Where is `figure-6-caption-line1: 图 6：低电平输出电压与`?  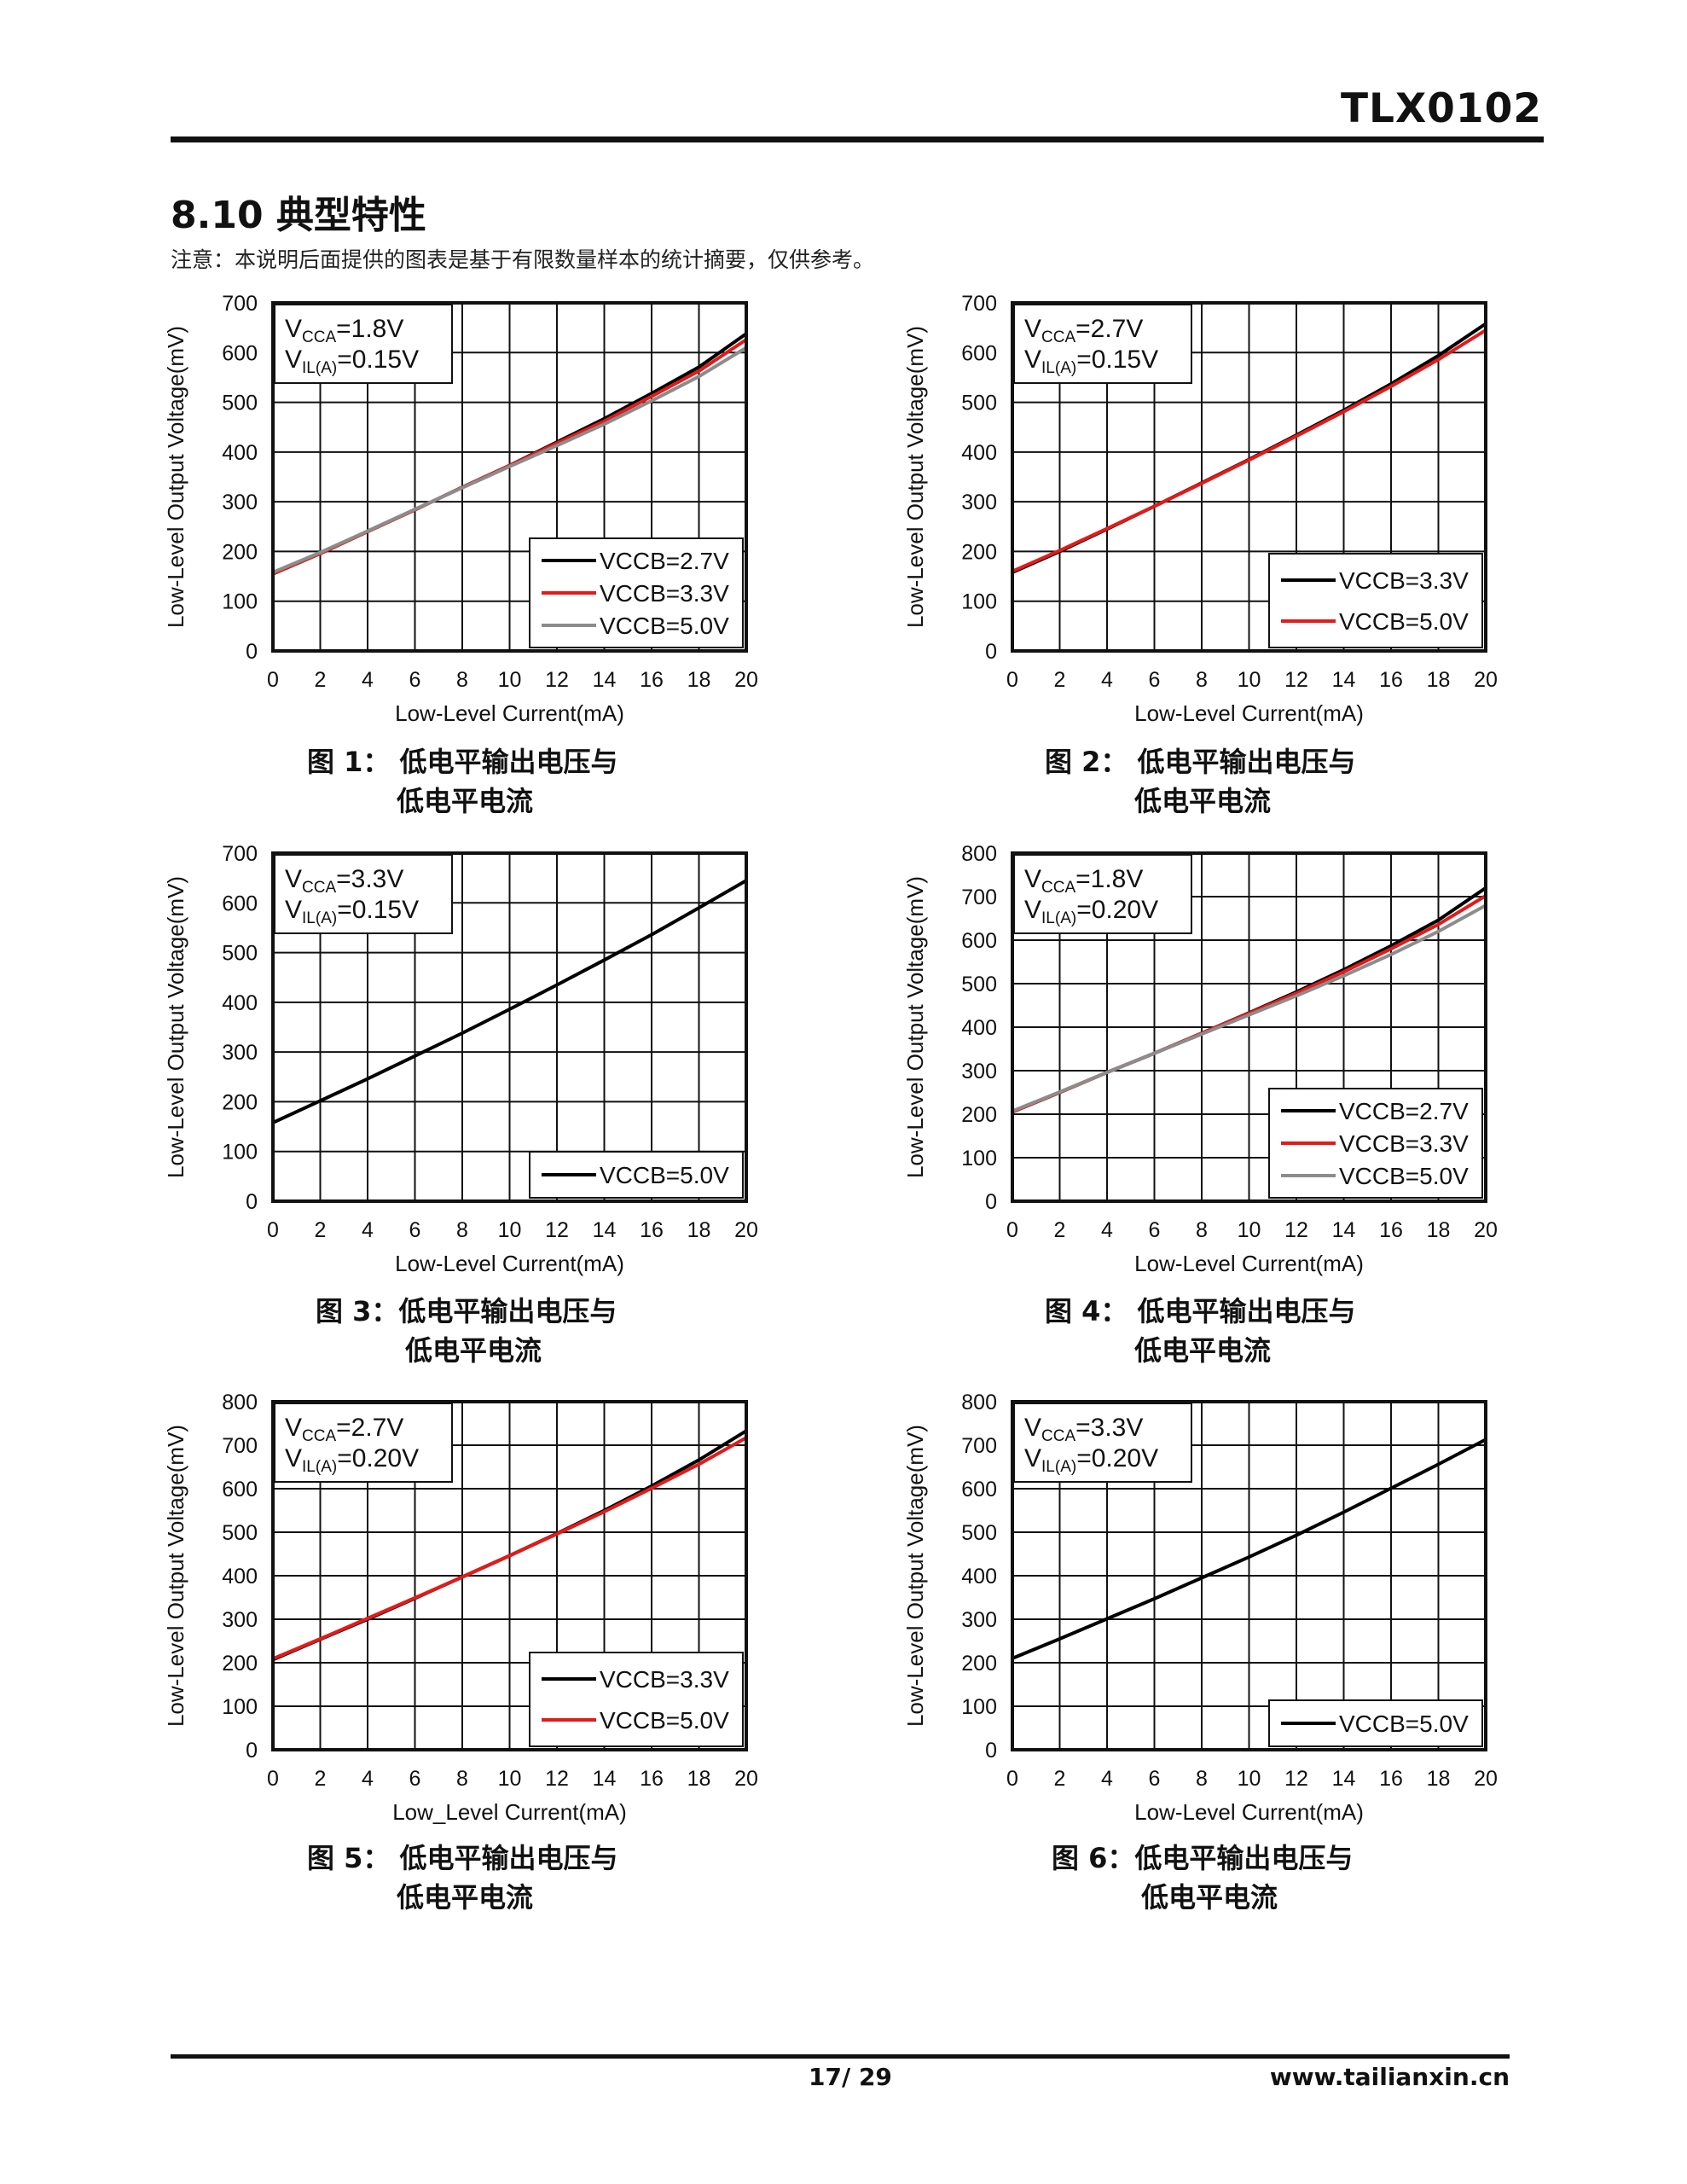
figure-6-caption-line1: 图 6：低电平输出电压与 is located at coordinates (1203, 1858).